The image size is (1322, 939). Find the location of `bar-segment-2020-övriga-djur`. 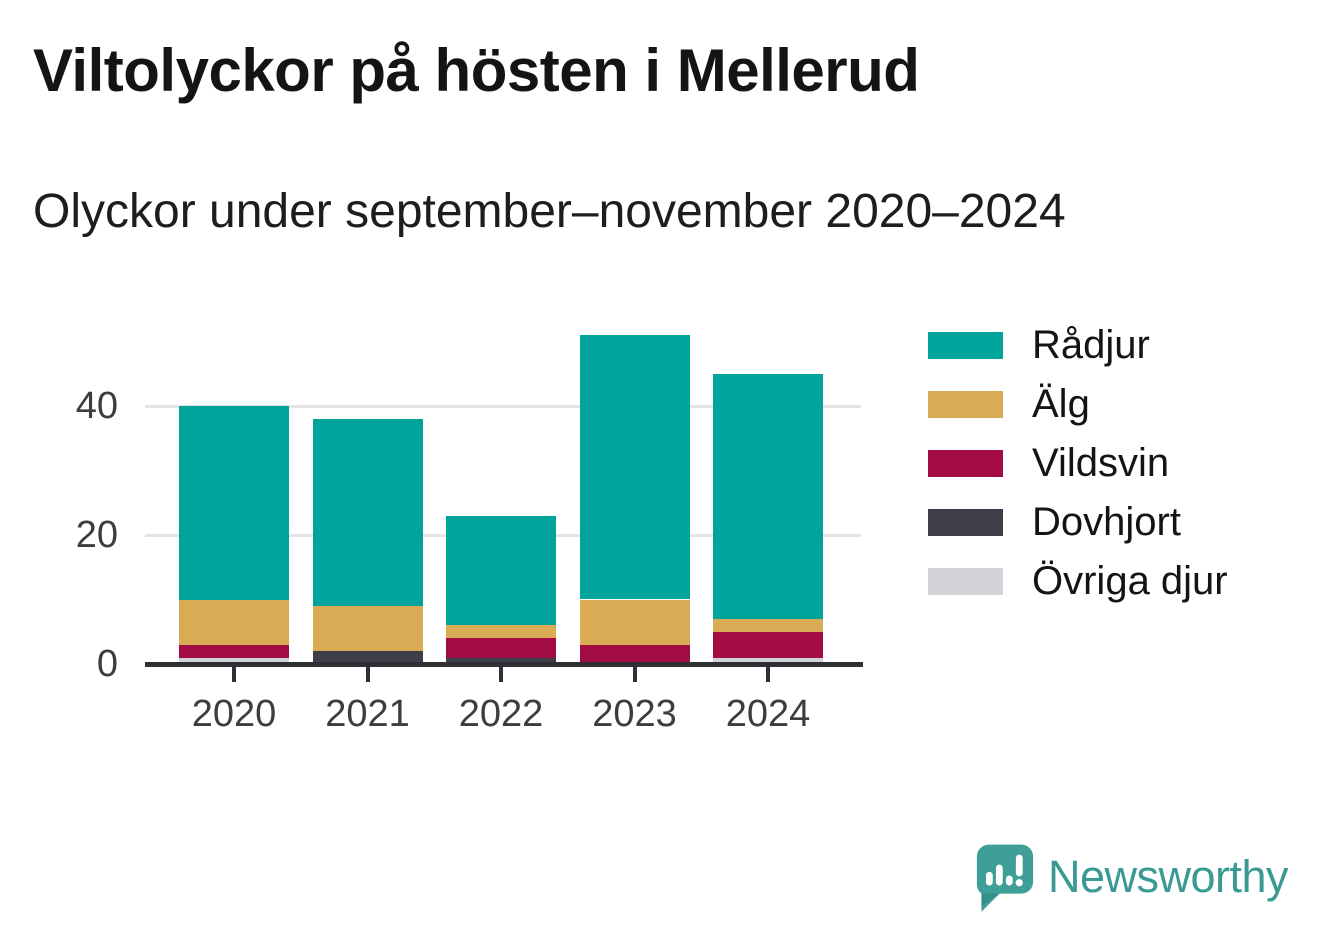

bar-segment-2020-övriga-djur is located at coordinates (234, 660).